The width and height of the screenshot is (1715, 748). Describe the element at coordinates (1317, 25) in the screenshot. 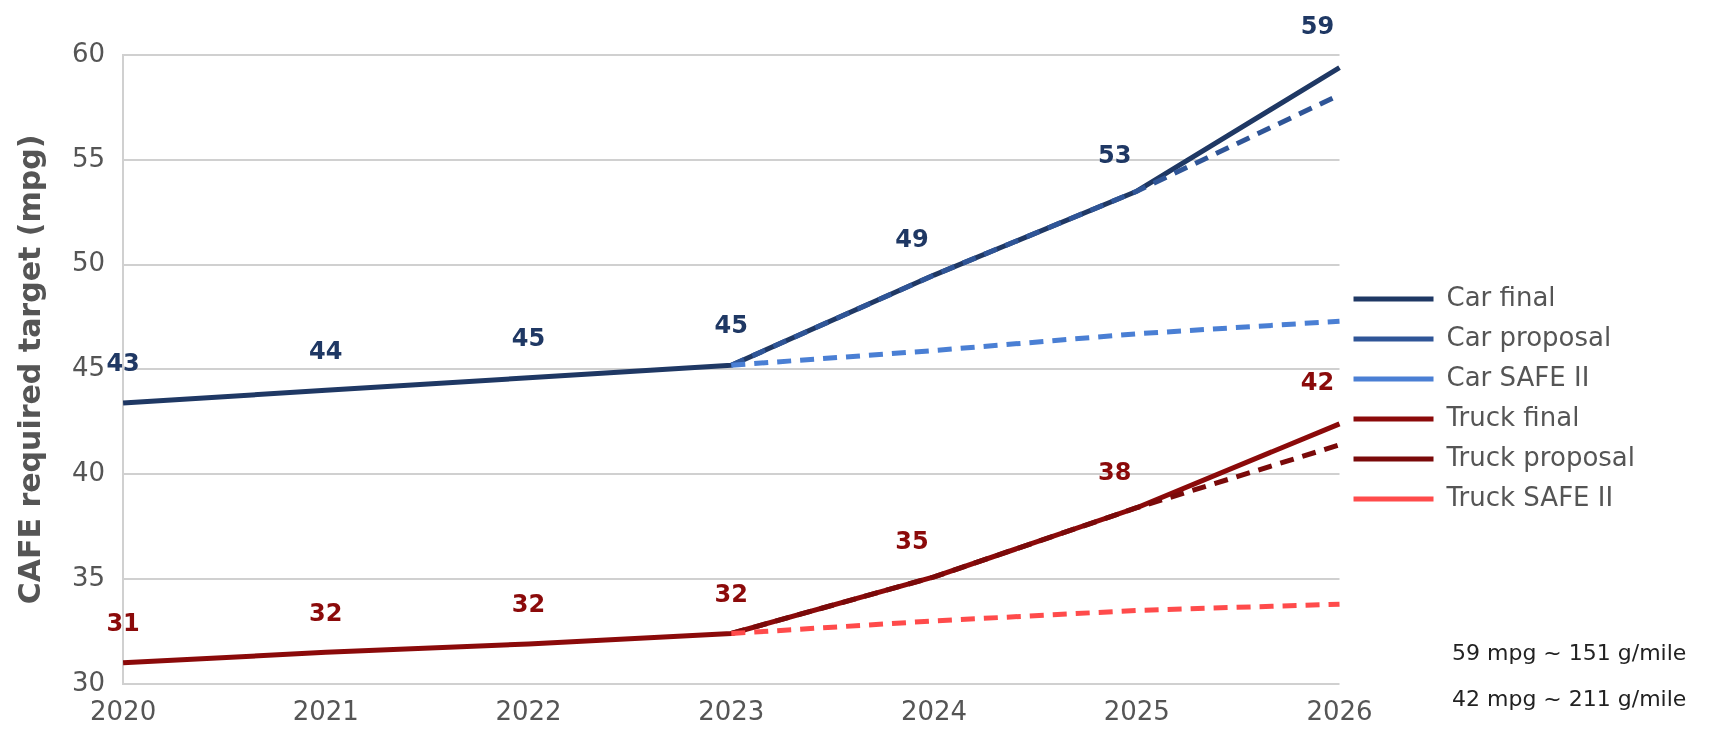

I see `data-label: 59` at that location.